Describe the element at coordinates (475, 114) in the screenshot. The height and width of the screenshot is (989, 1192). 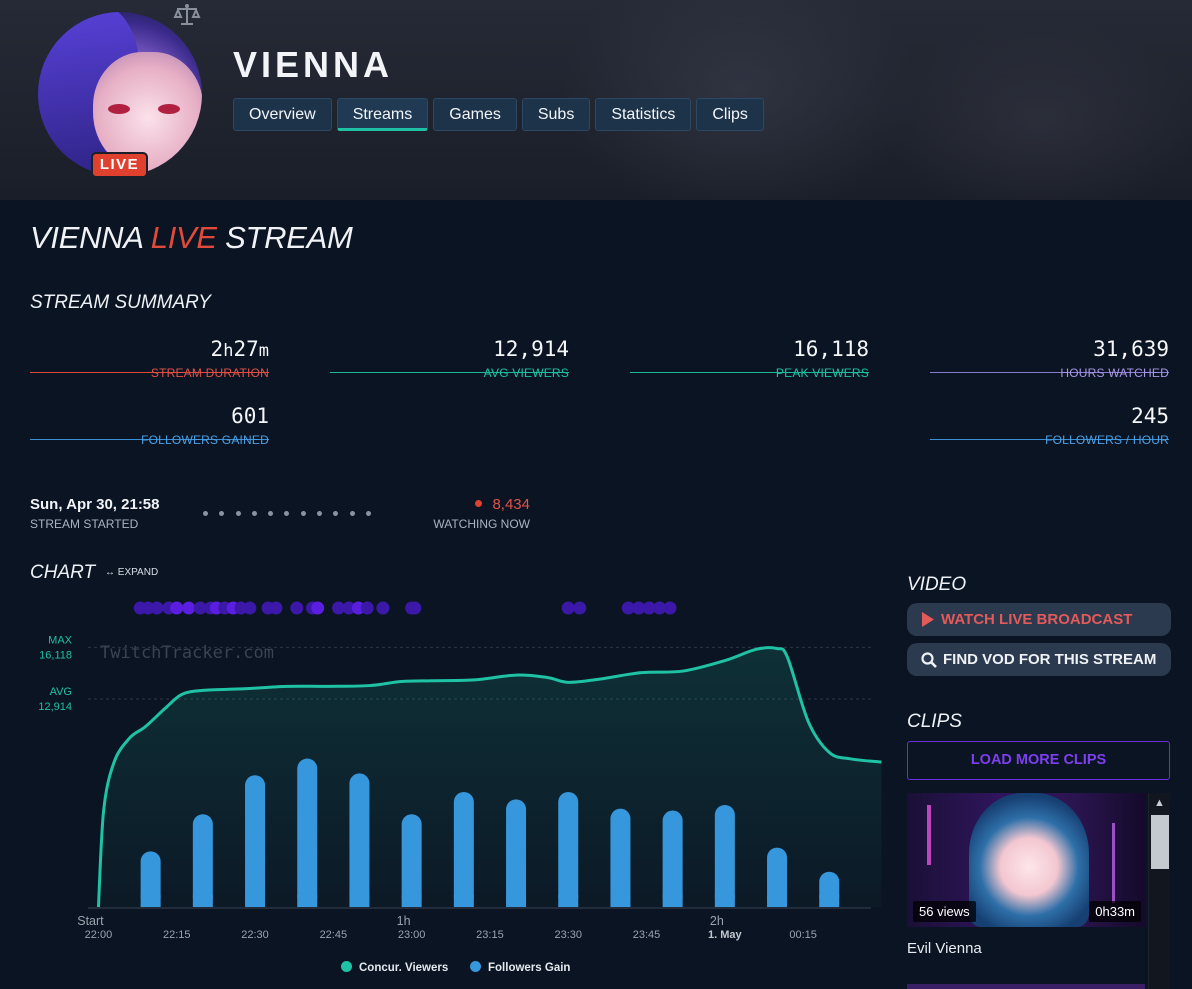
I see `tab-games: Games` at that location.